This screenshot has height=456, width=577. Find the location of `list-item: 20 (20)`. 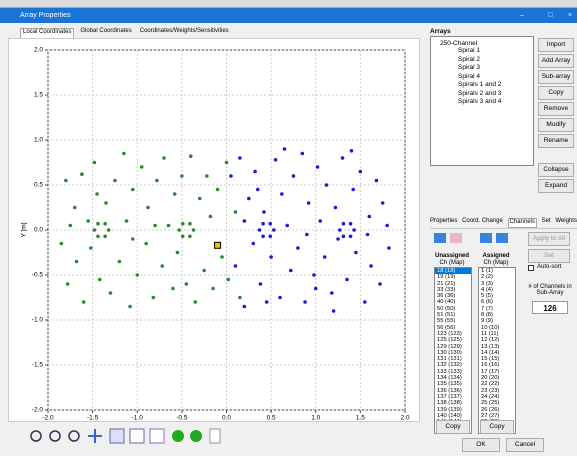

list-item: 20 (20) is located at coordinates (490, 378).